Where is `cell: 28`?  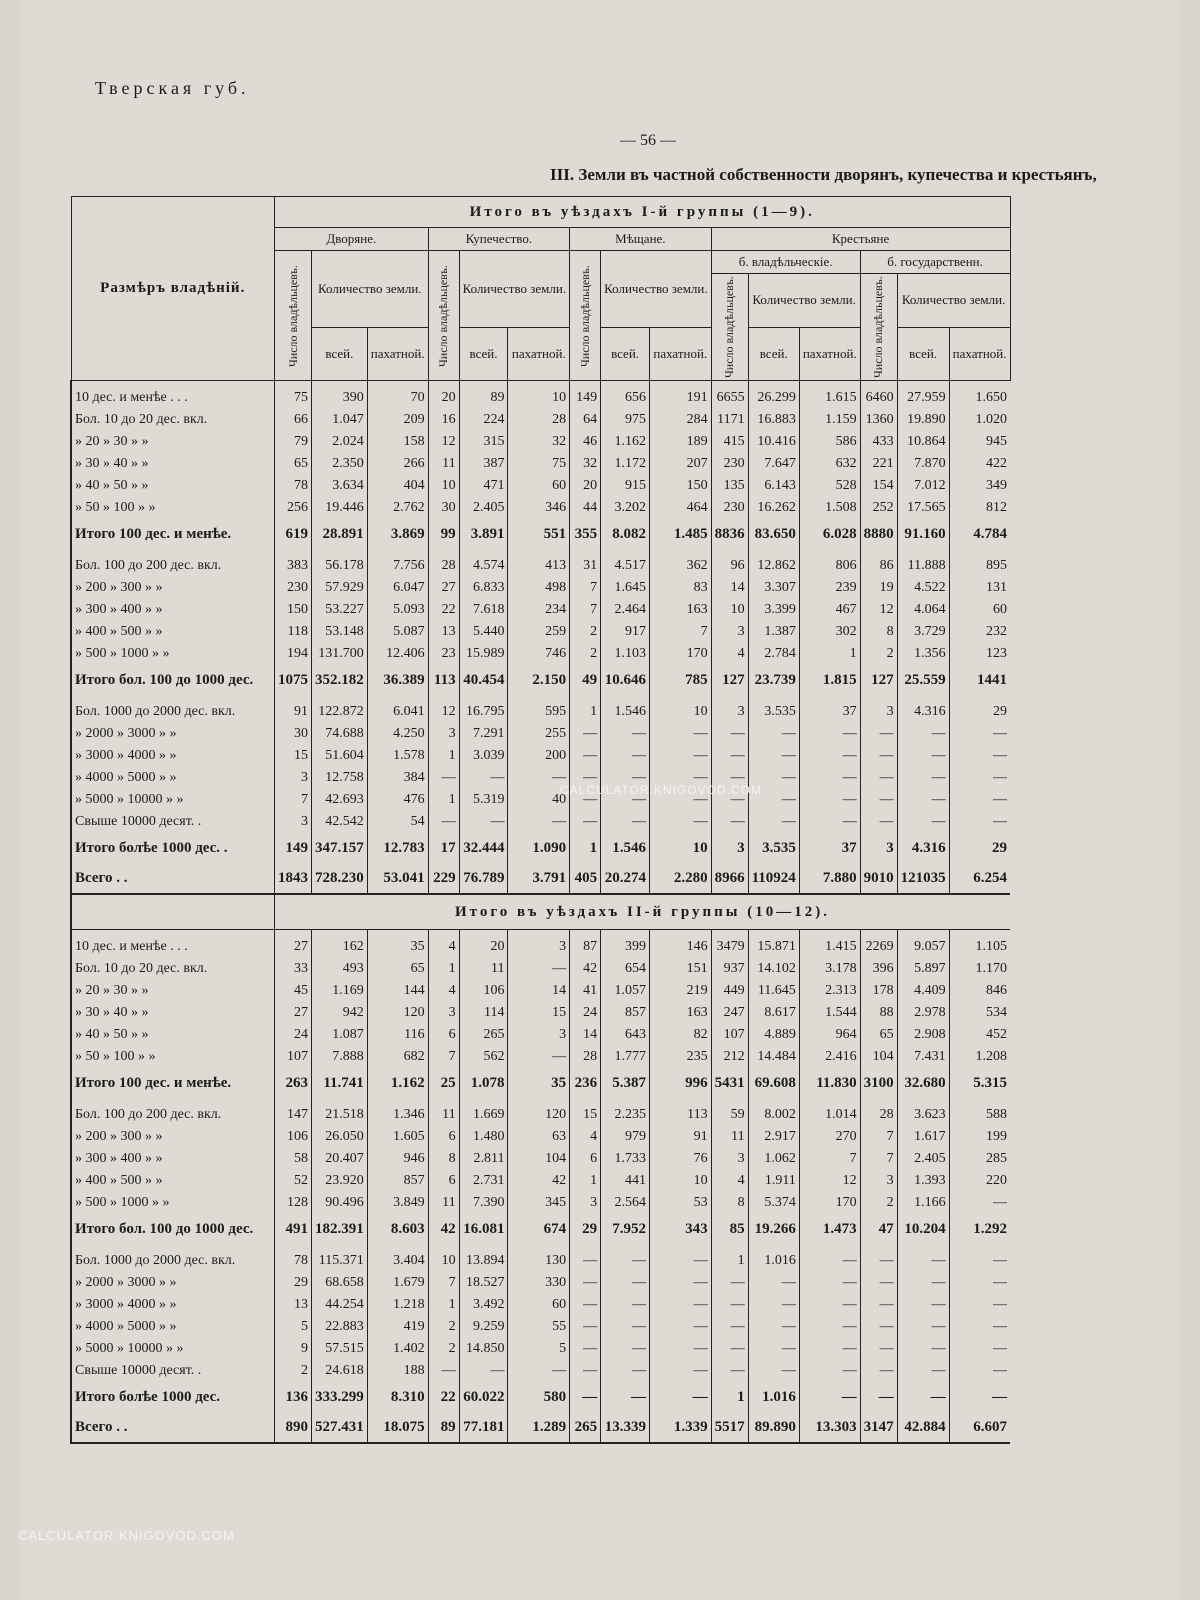 cell: 28 is located at coordinates (585, 1057).